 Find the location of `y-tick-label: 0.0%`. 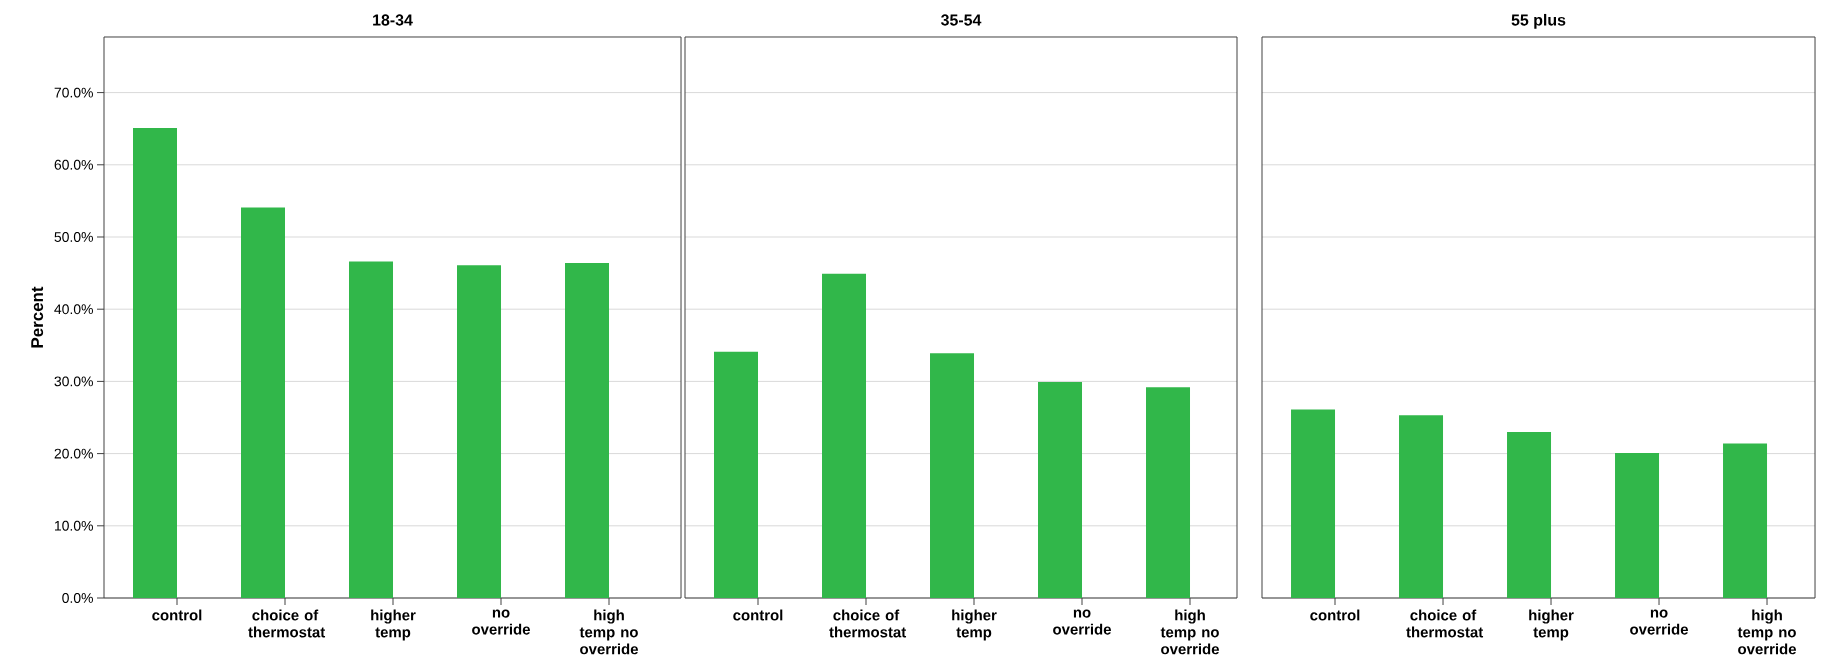

y-tick-label: 0.0% is located at coordinates (77, 598).